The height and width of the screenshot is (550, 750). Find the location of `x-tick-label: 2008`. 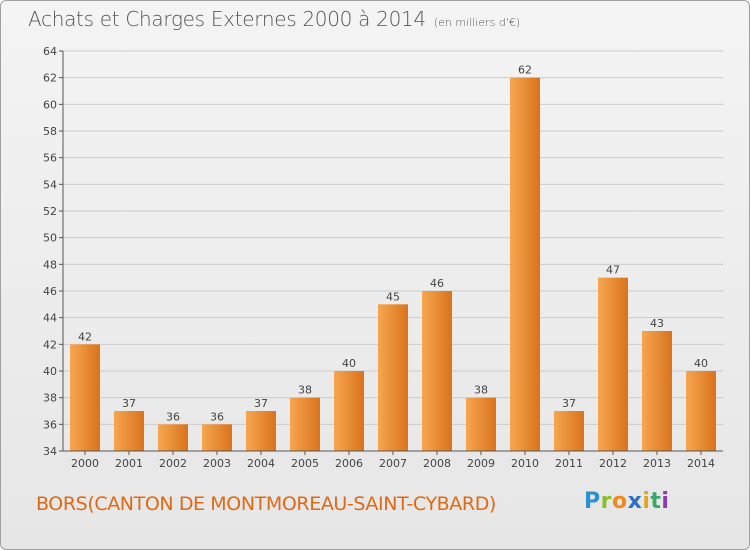

x-tick-label: 2008 is located at coordinates (437, 463).